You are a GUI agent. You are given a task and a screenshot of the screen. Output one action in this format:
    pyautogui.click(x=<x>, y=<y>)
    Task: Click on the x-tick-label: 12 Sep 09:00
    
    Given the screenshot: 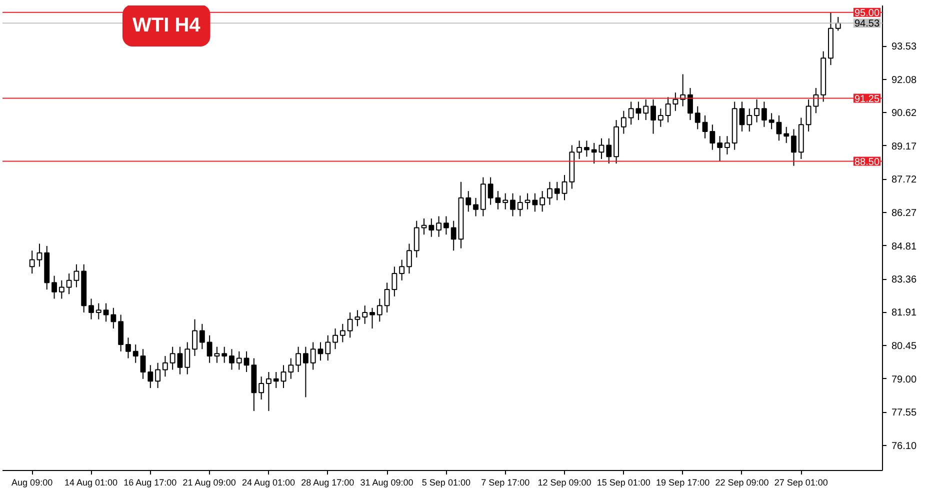 What is the action you would take?
    pyautogui.click(x=565, y=483)
    